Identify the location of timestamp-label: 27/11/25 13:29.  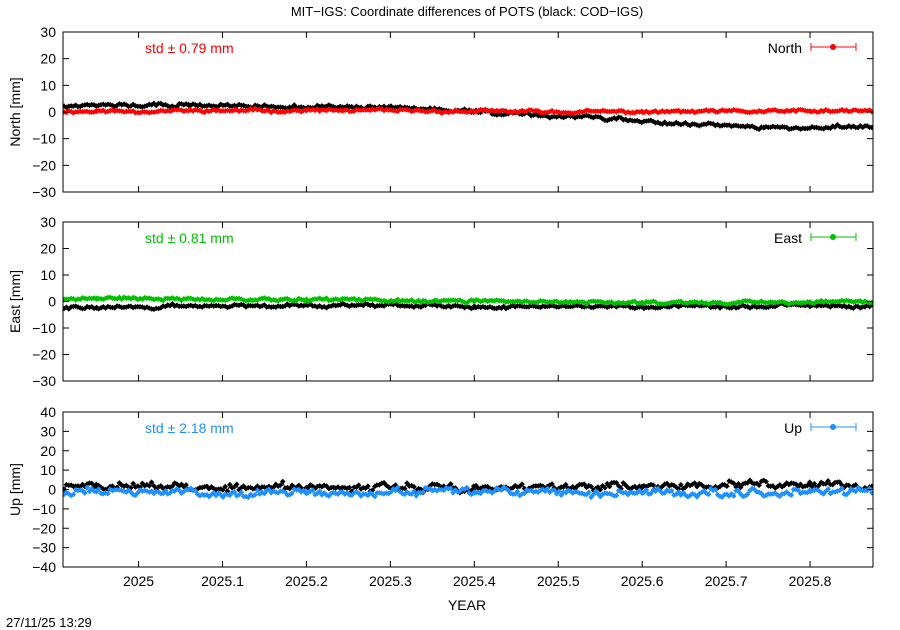
(49, 622).